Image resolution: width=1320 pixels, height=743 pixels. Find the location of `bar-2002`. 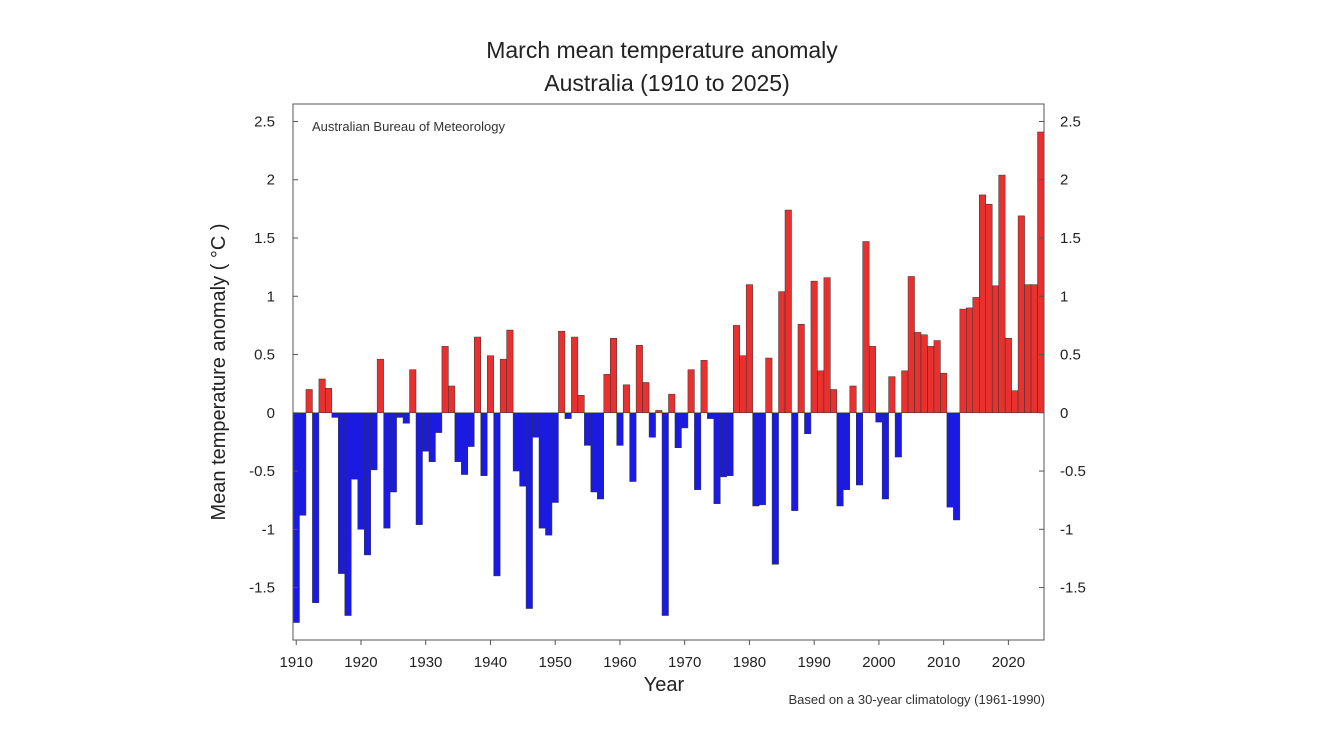

bar-2002 is located at coordinates (892, 395).